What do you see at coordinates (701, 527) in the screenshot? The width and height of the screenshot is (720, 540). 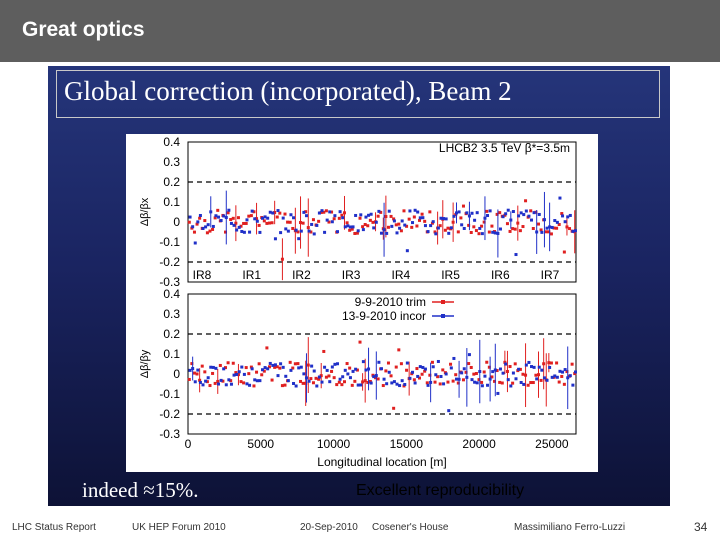 I see `page-number: 34` at bounding box center [701, 527].